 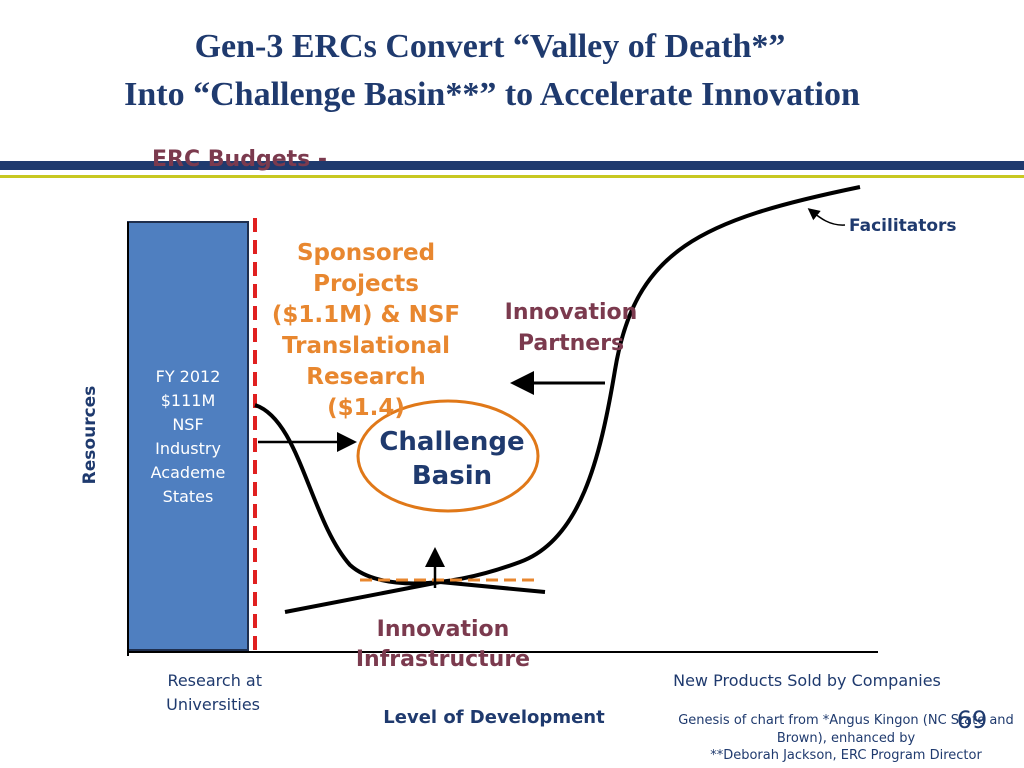 What do you see at coordinates (846, 755) in the screenshot?
I see `note-line: **Deborah Jackson, ERC Program Director` at bounding box center [846, 755].